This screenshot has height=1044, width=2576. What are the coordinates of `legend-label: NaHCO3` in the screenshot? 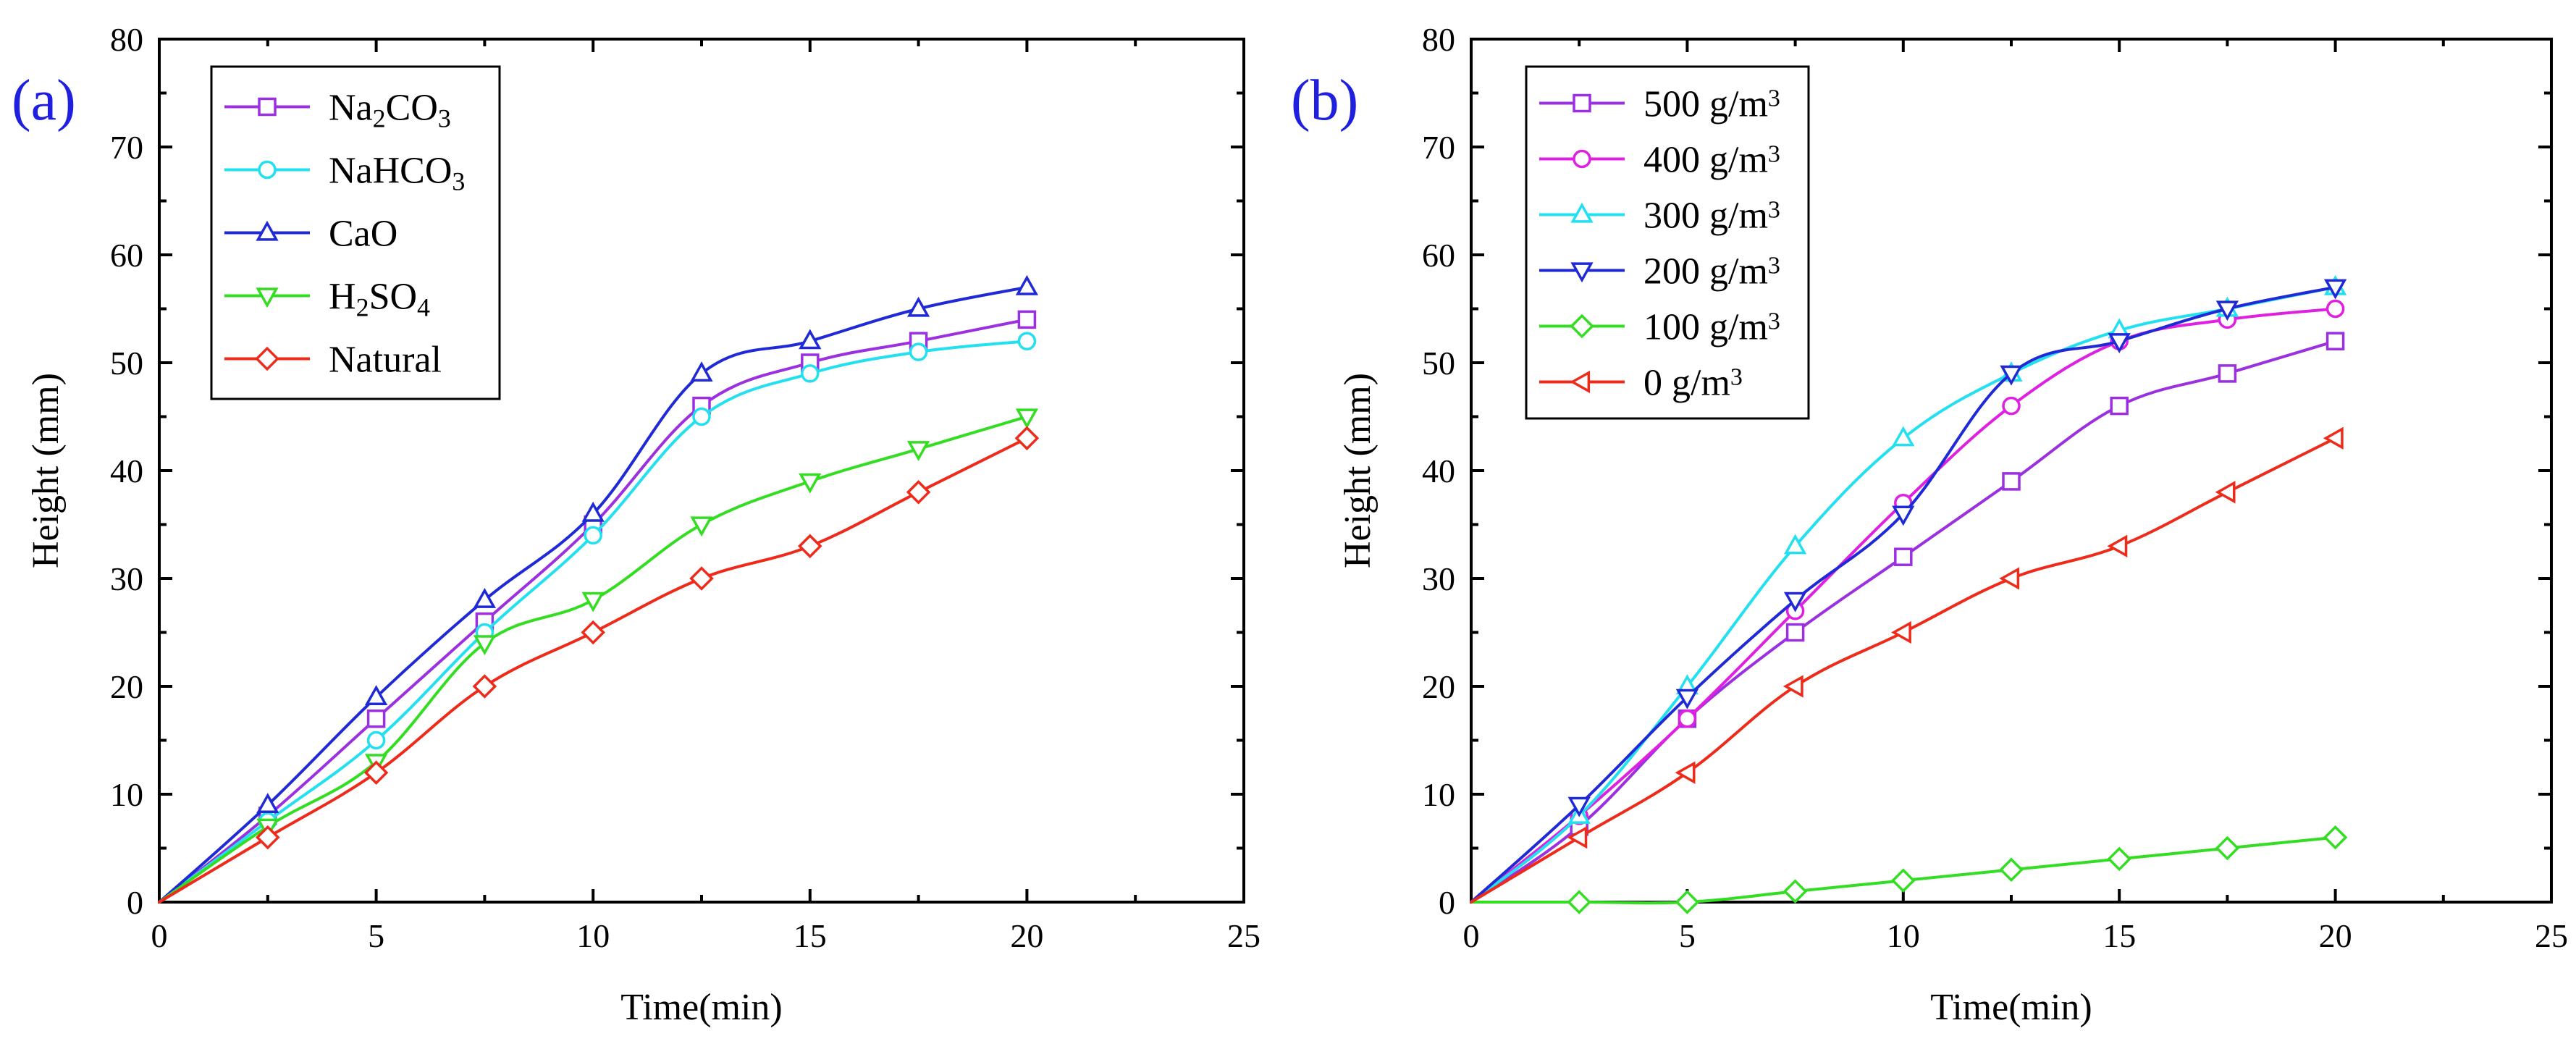 It's located at (397, 174).